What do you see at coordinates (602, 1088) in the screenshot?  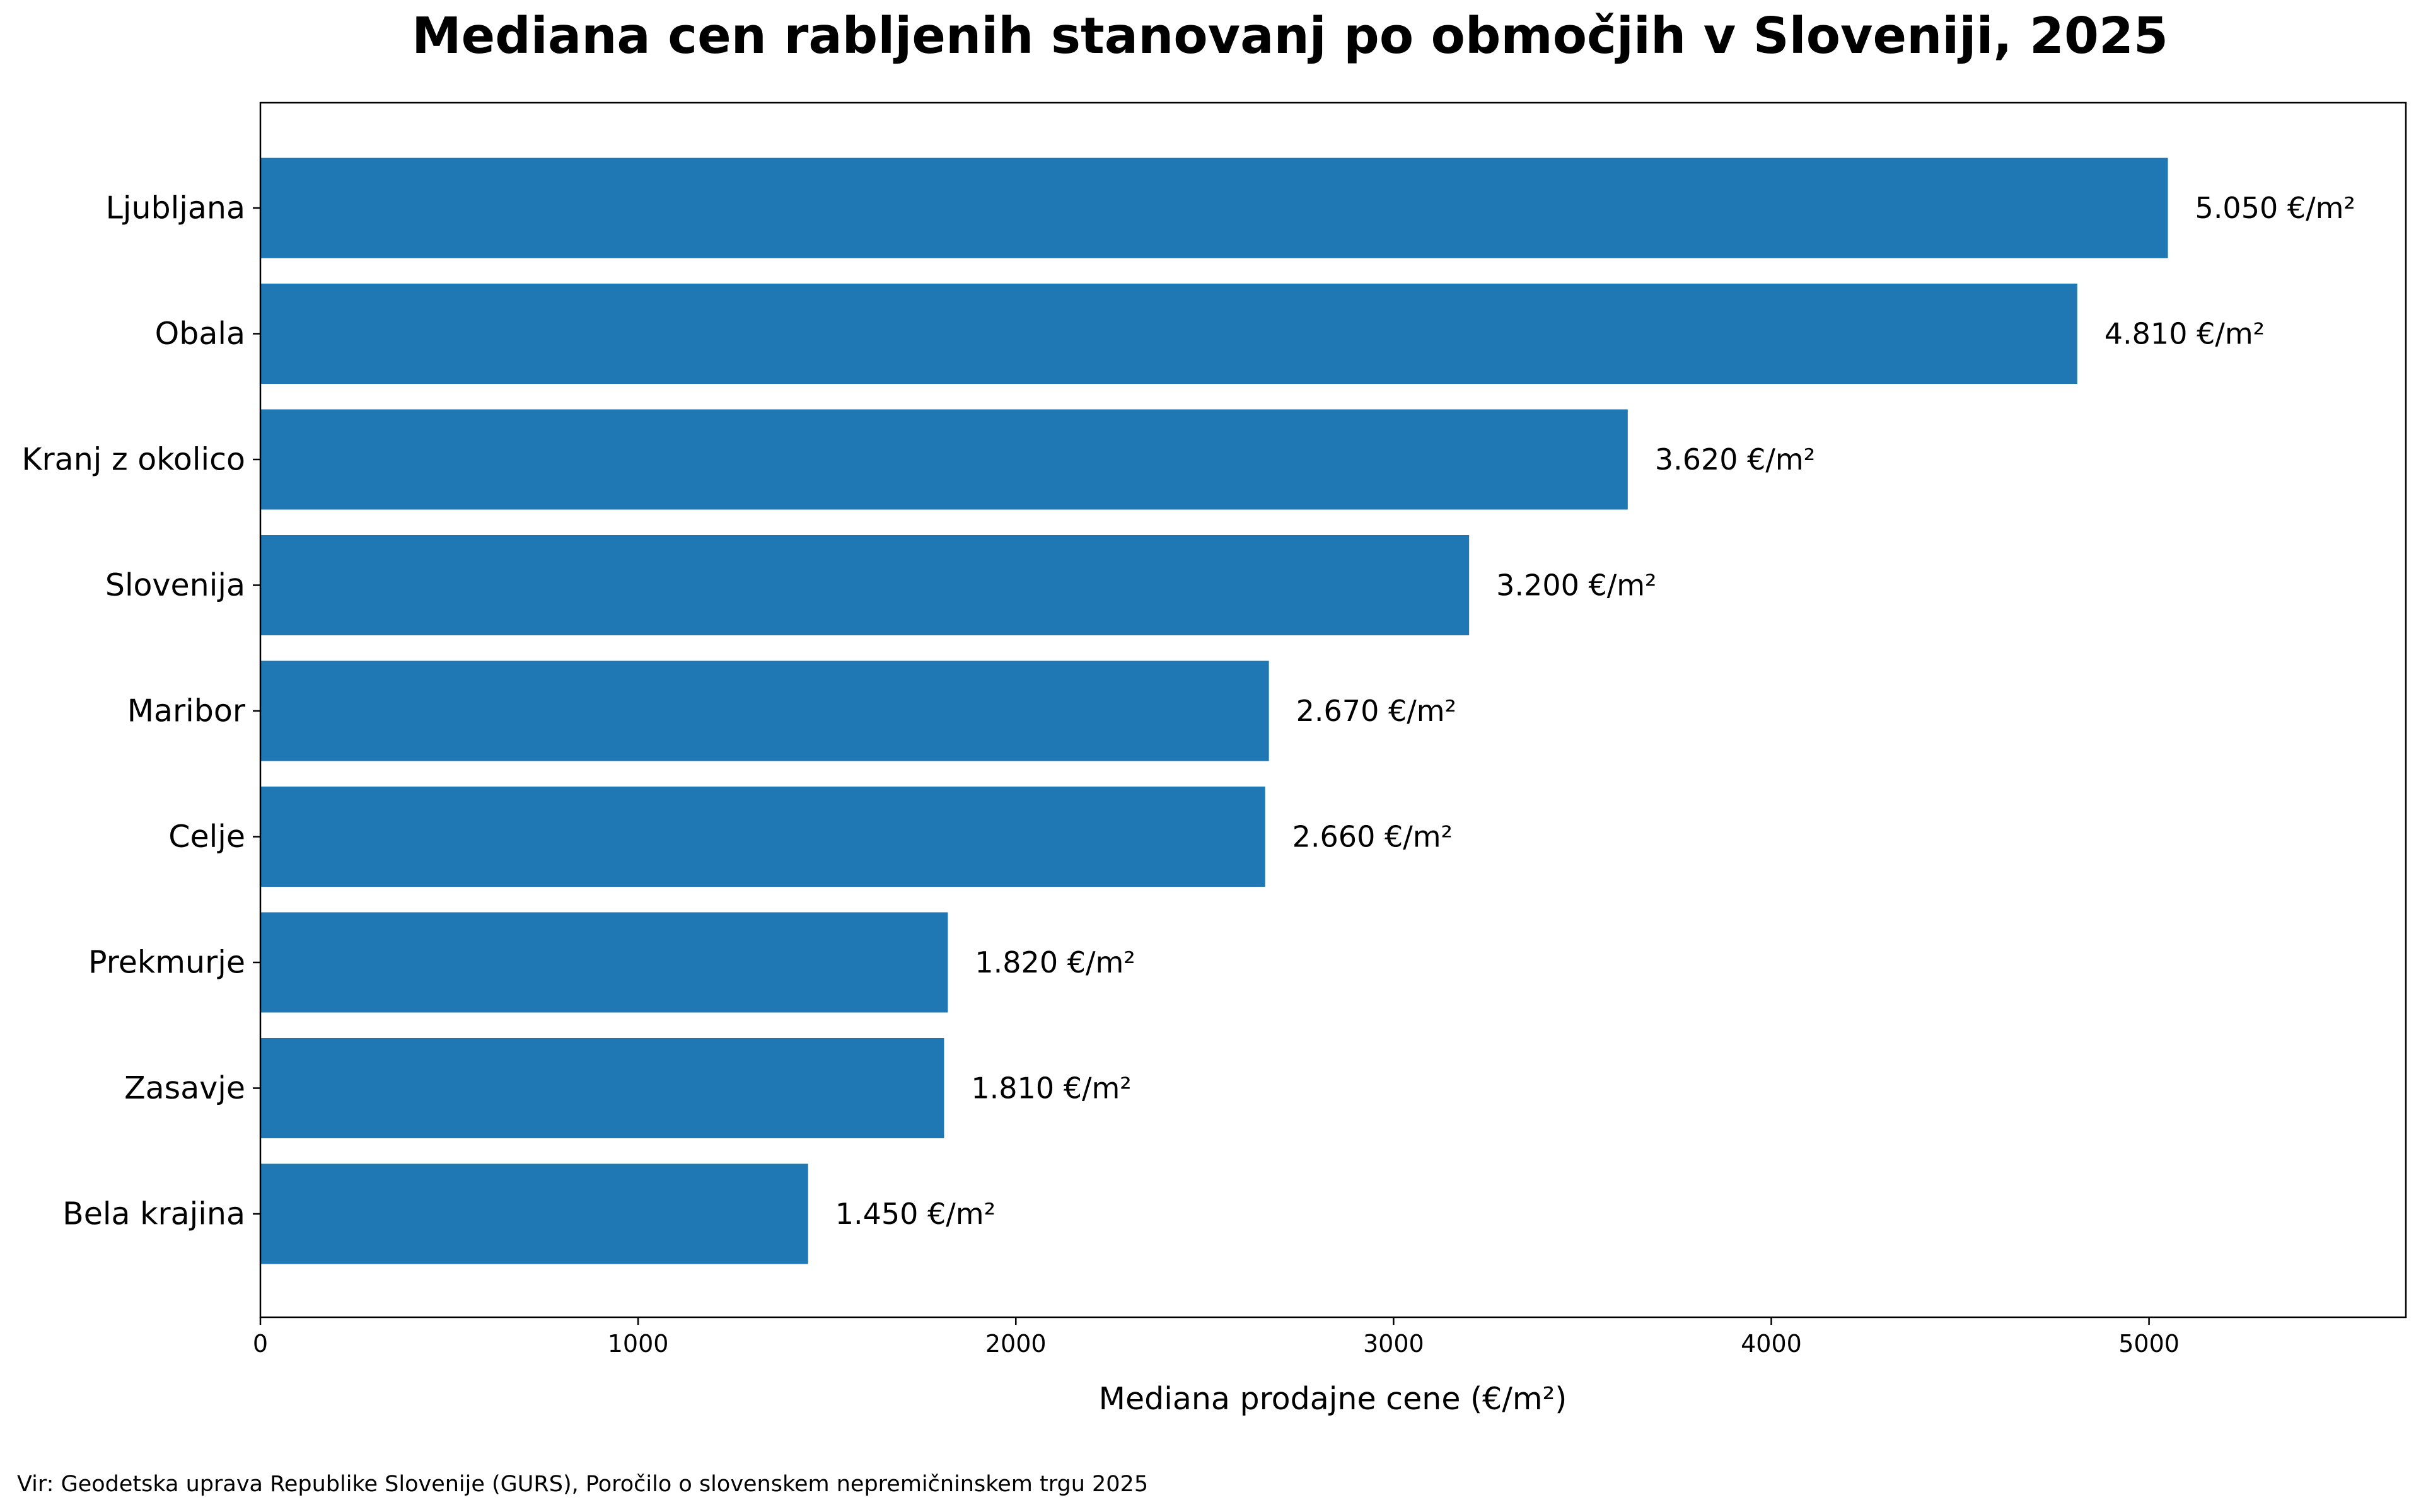 I see `bar-zasavje` at bounding box center [602, 1088].